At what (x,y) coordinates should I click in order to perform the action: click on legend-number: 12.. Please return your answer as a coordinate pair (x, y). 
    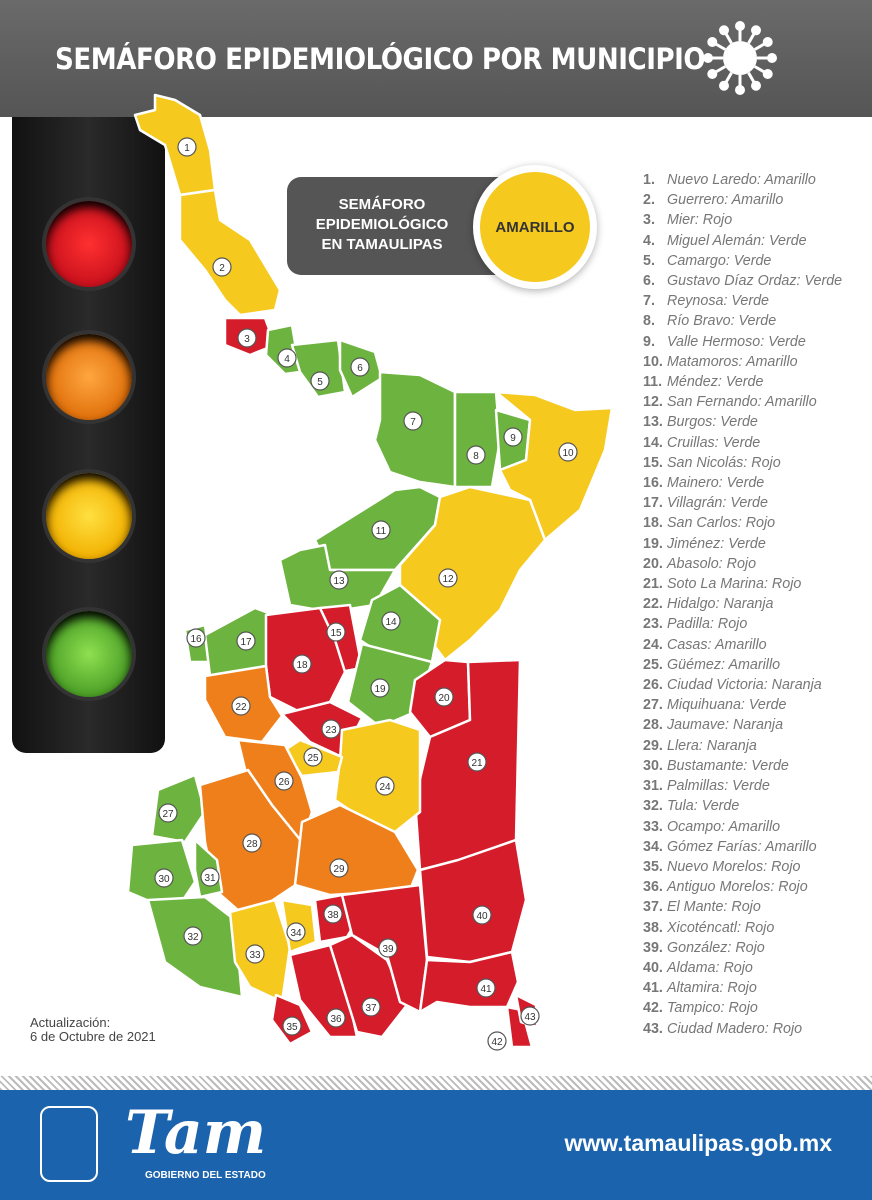
    Looking at the image, I should click on (653, 402).